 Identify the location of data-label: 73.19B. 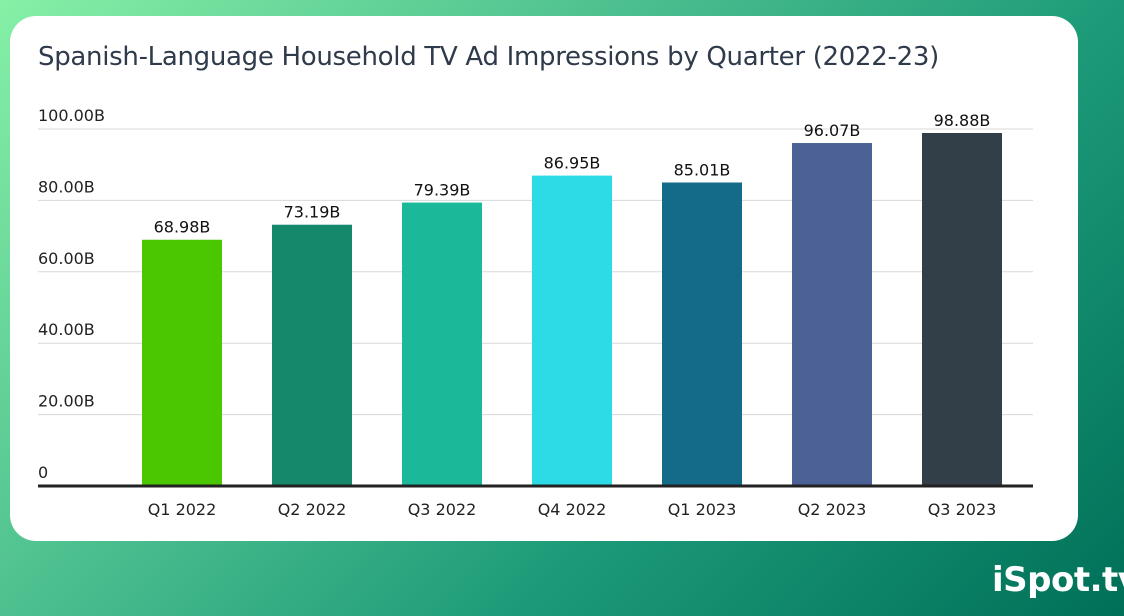
(312, 212).